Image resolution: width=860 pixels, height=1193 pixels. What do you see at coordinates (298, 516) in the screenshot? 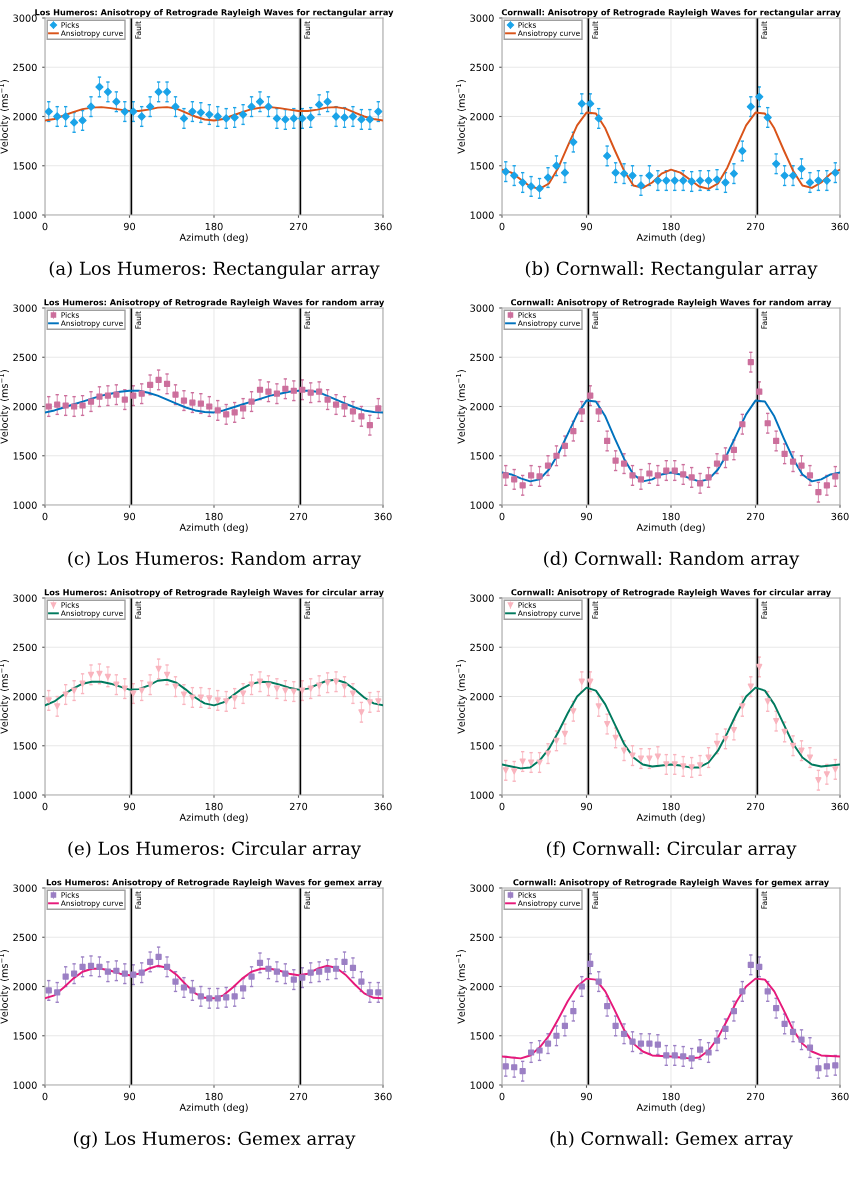
I see `x-tick-label: 270` at bounding box center [298, 516].